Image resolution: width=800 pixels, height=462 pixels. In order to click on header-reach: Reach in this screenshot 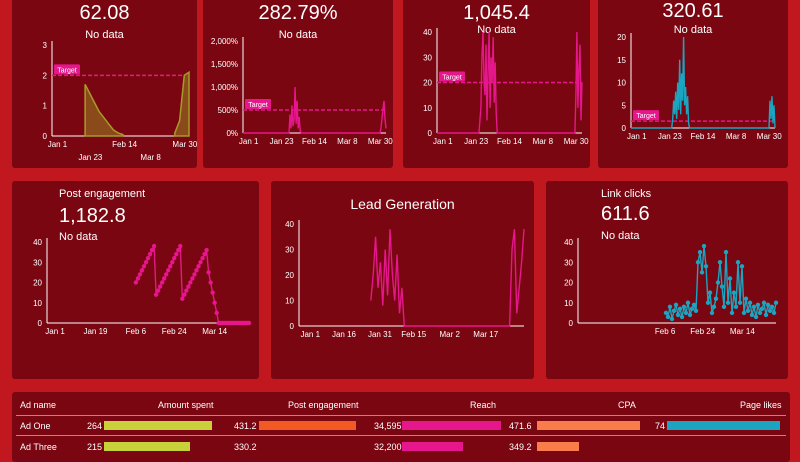, I will do `click(483, 405)`.